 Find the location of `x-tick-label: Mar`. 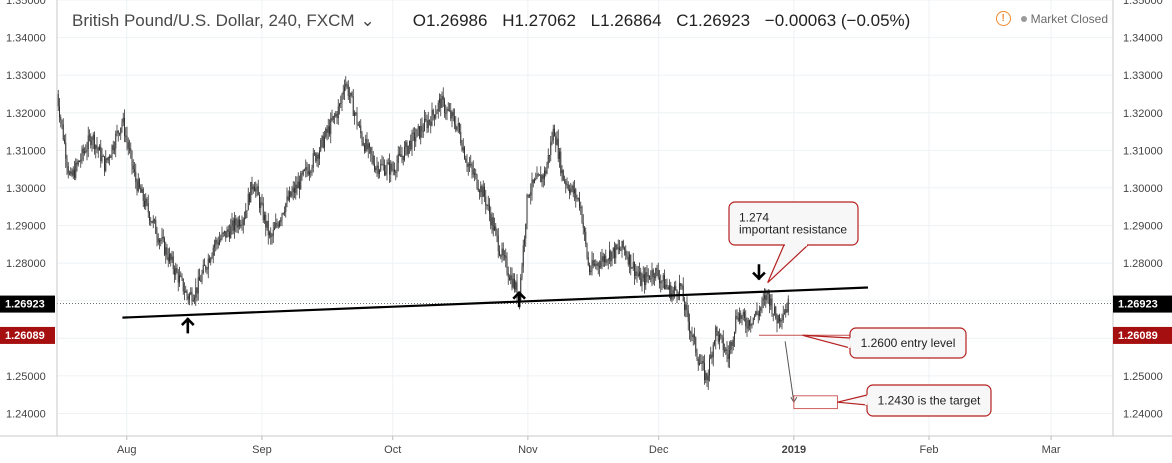

x-tick-label: Mar is located at coordinates (1051, 450).